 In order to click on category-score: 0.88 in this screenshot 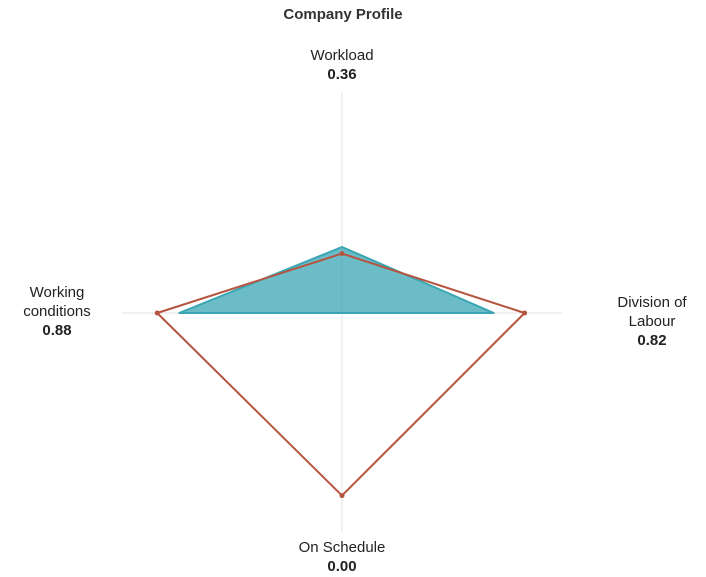, I will do `click(57, 330)`.